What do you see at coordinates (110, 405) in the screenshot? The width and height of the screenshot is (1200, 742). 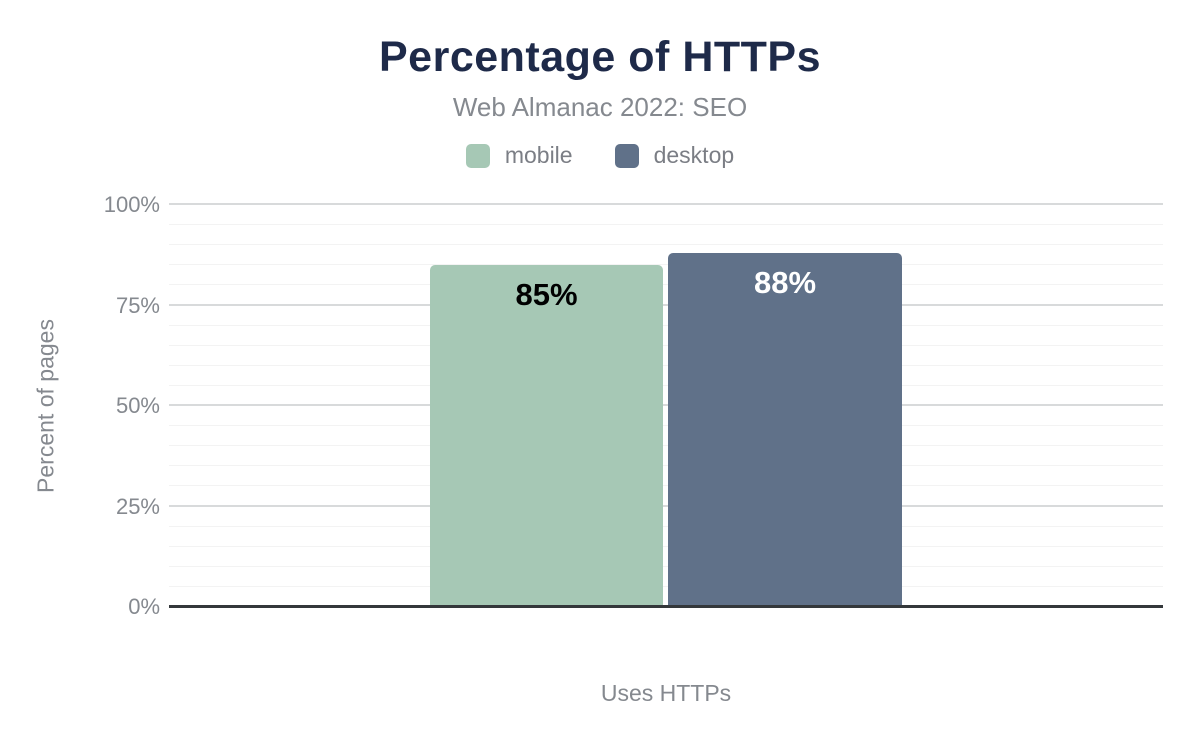 I see `y-axis-ticks: 0% 25% 50% 75% 100%` at bounding box center [110, 405].